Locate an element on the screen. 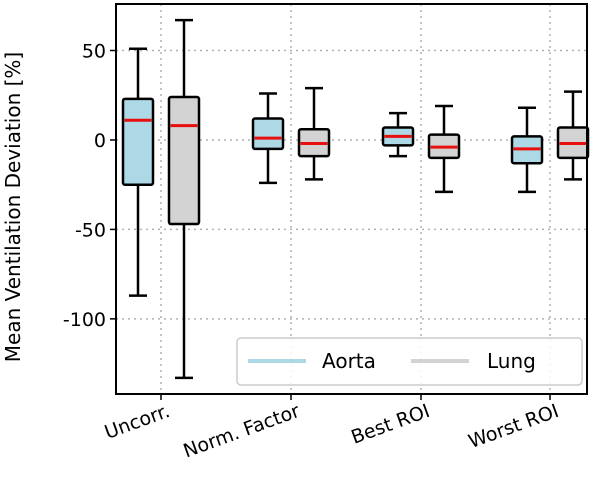  x-tick-label: Uncorr. is located at coordinates (137, 422).